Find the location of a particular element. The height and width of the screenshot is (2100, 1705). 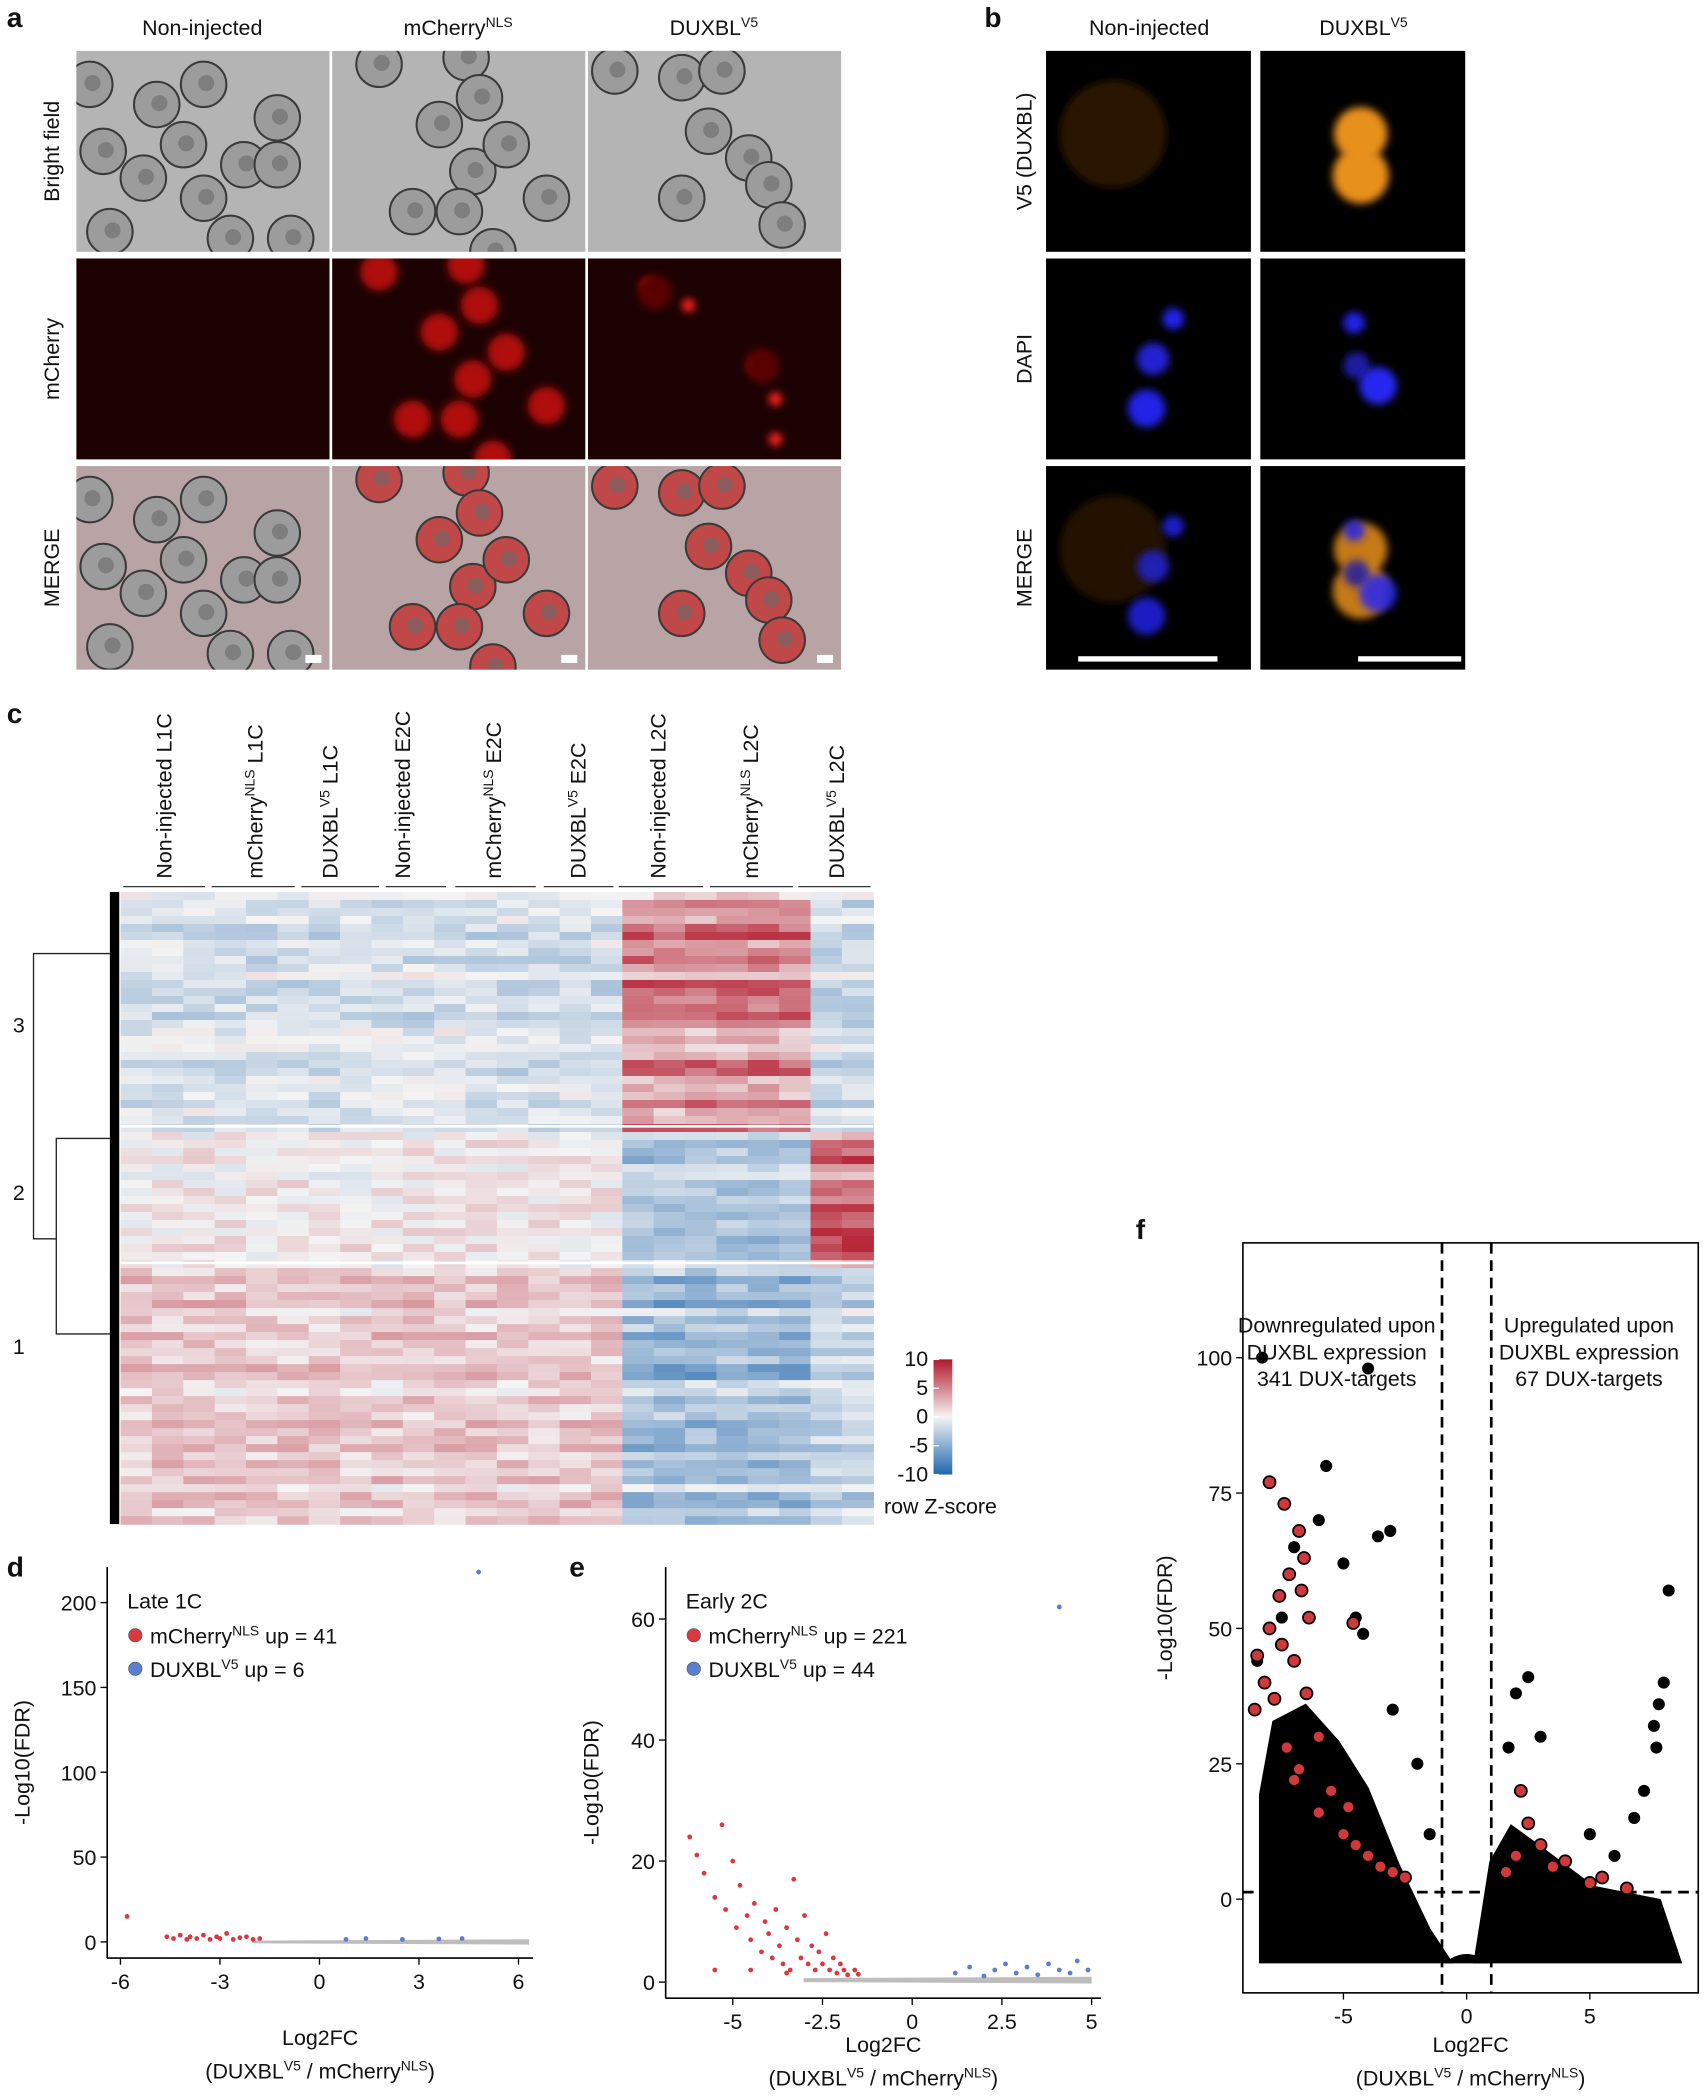

panel-letter: d is located at coordinates (15, 1566).